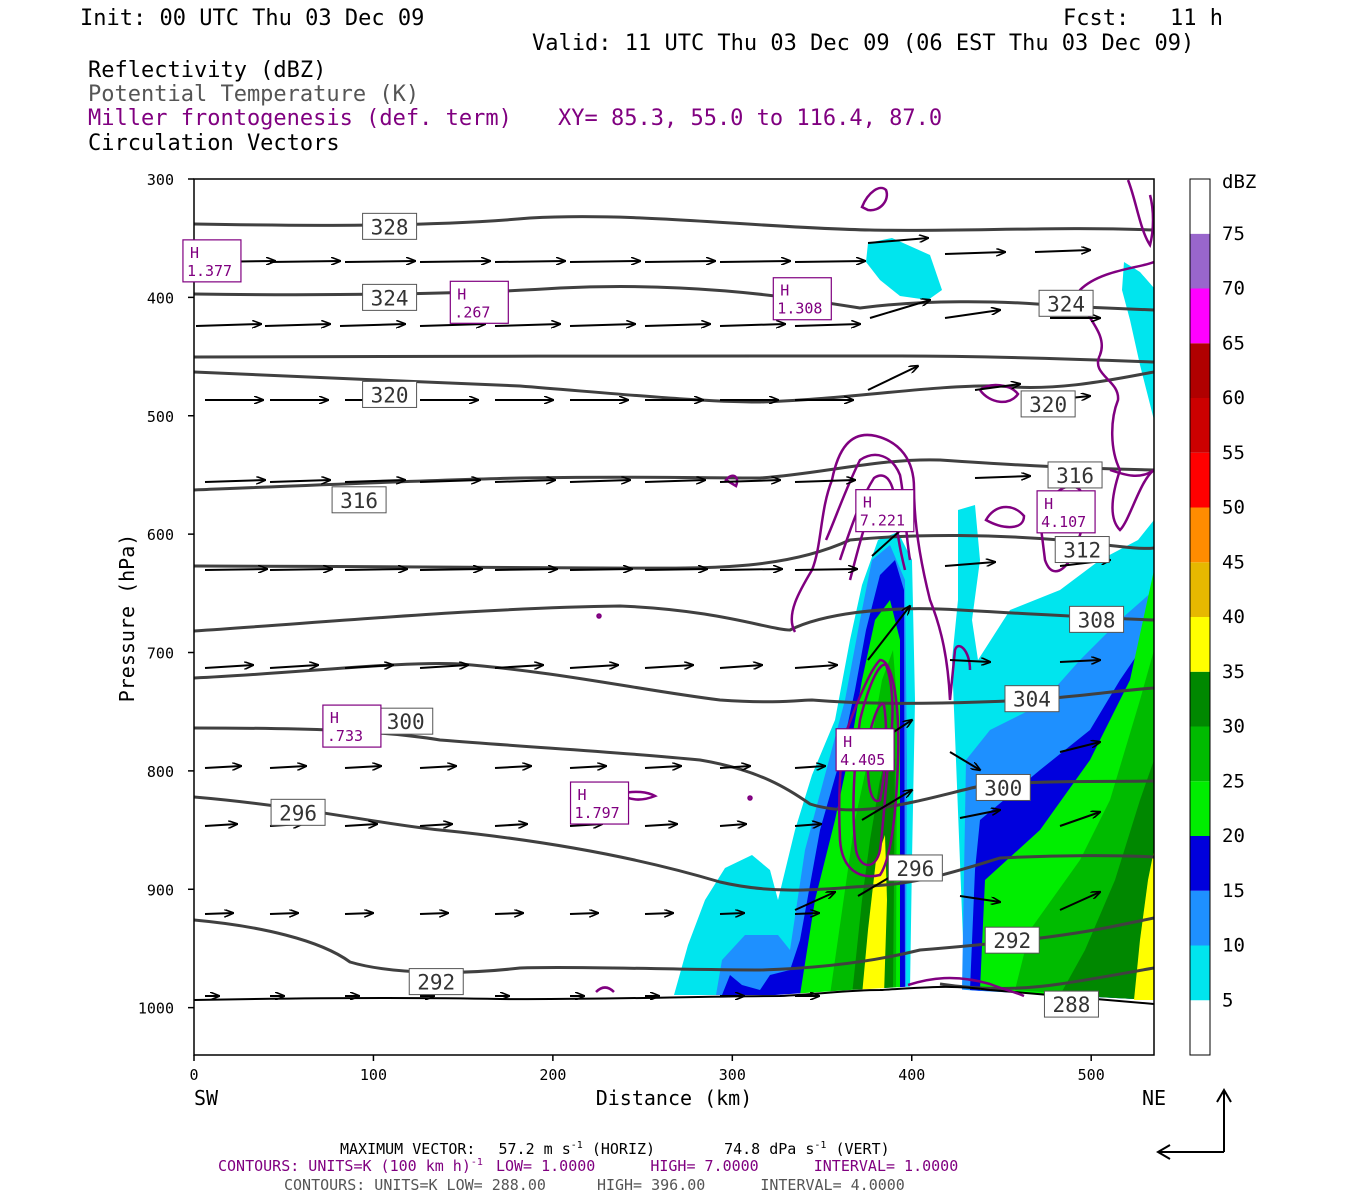 The image size is (1350, 1200). I want to click on x-tick-label: 100, so click(373, 1075).